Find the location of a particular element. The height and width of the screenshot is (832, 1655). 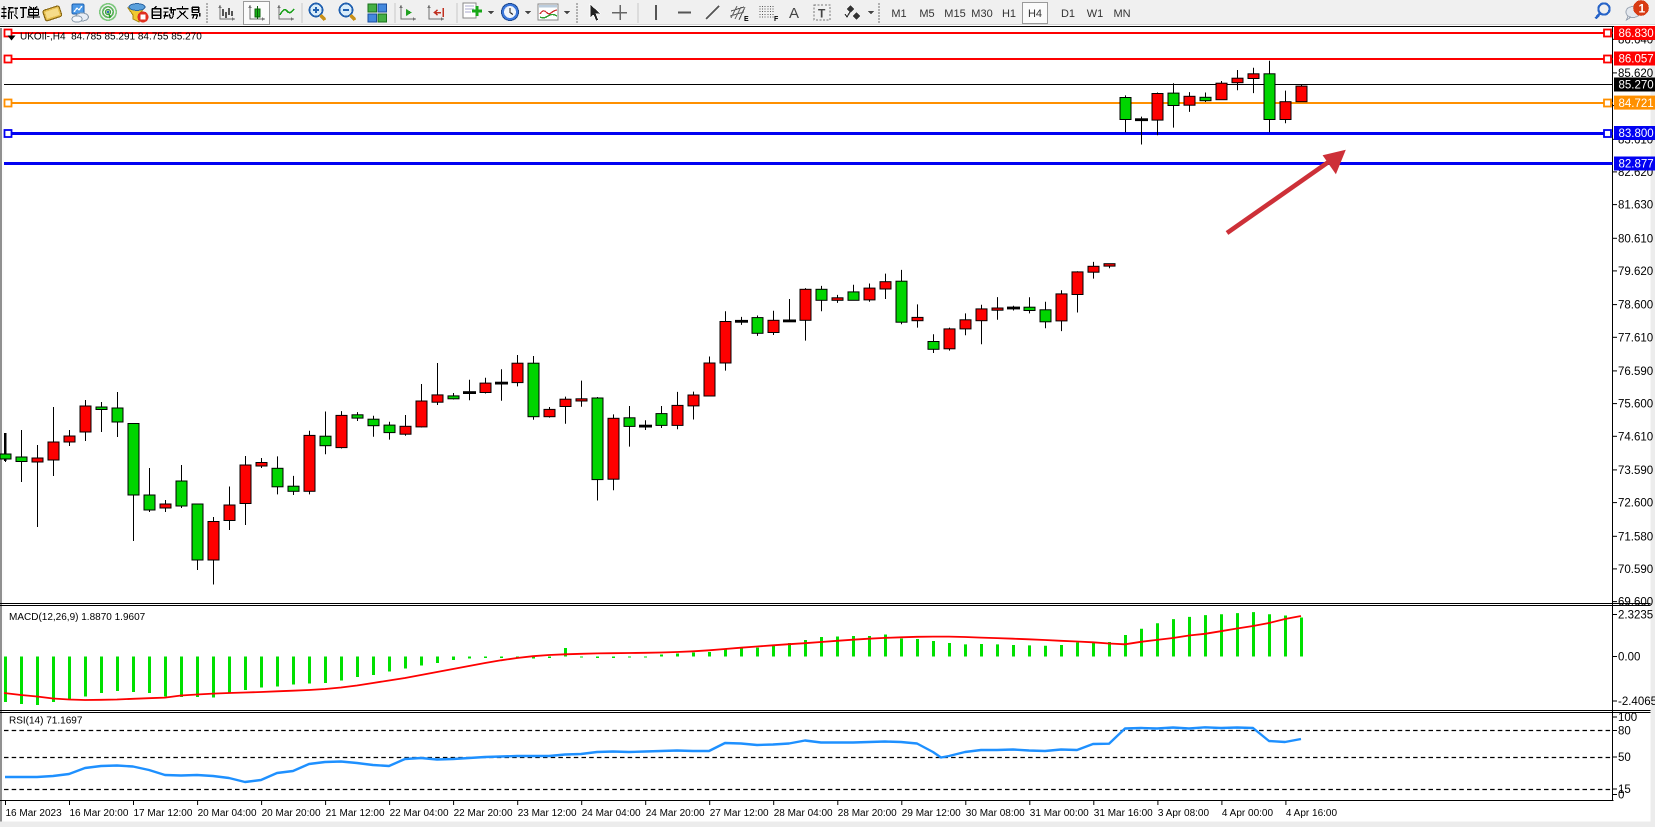

svg-text: 71.580 is located at coordinates (1635, 537).